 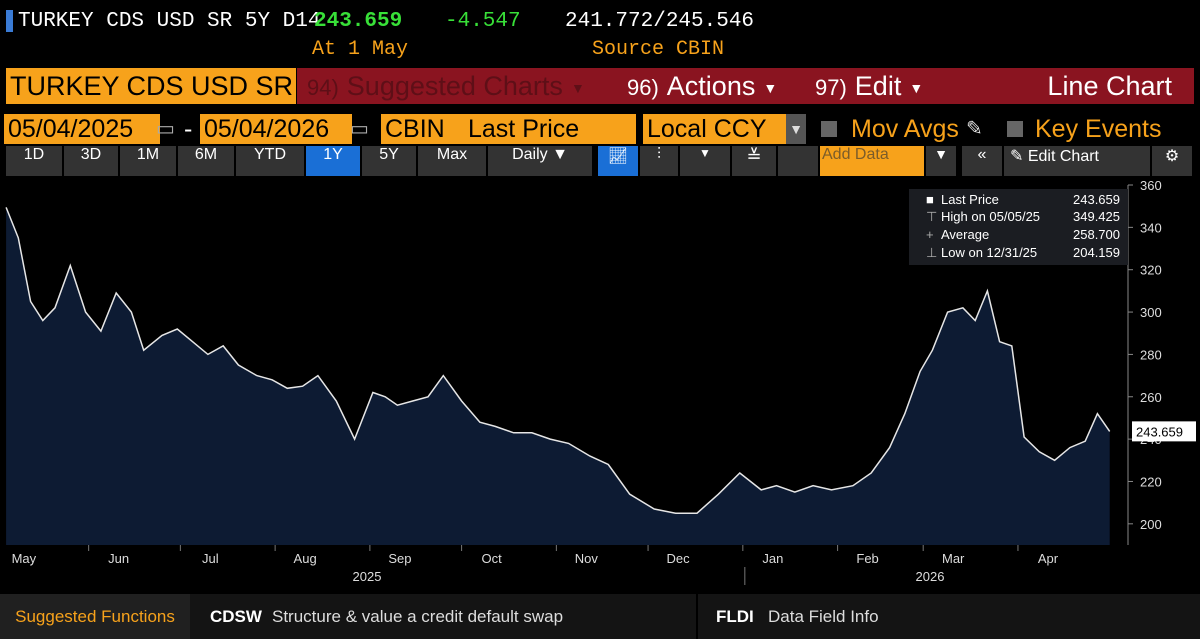 I want to click on end-date-field: 05/04/2026, so click(x=276, y=129).